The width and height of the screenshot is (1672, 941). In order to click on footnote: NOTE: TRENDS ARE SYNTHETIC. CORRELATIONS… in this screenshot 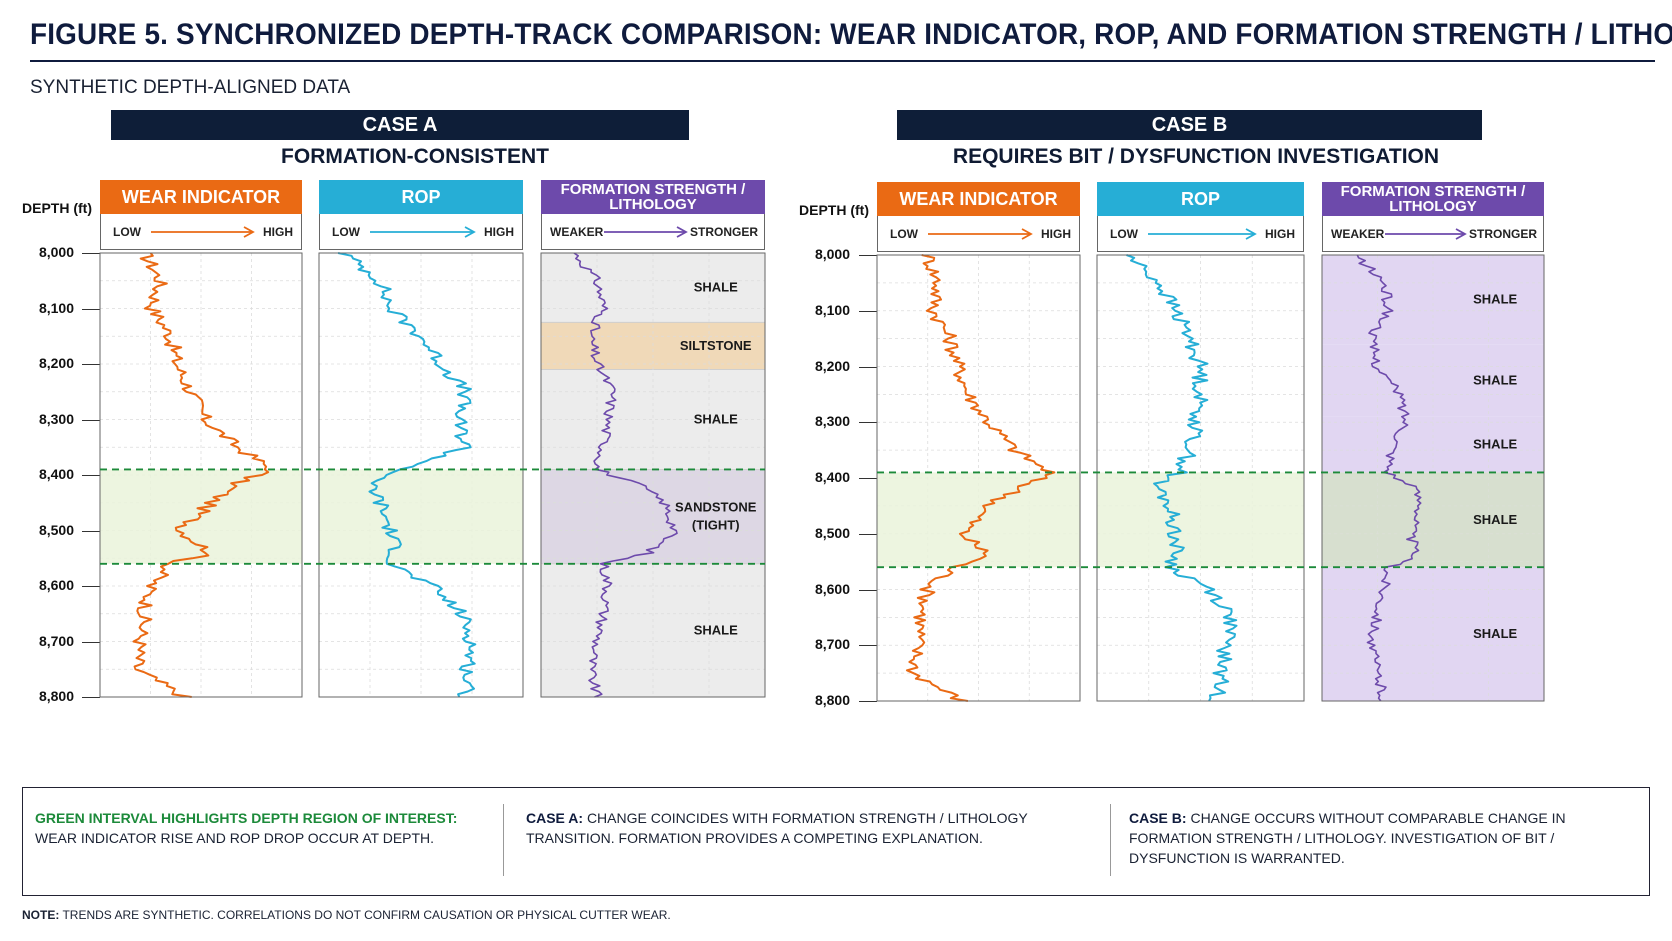, I will do `click(346, 915)`.